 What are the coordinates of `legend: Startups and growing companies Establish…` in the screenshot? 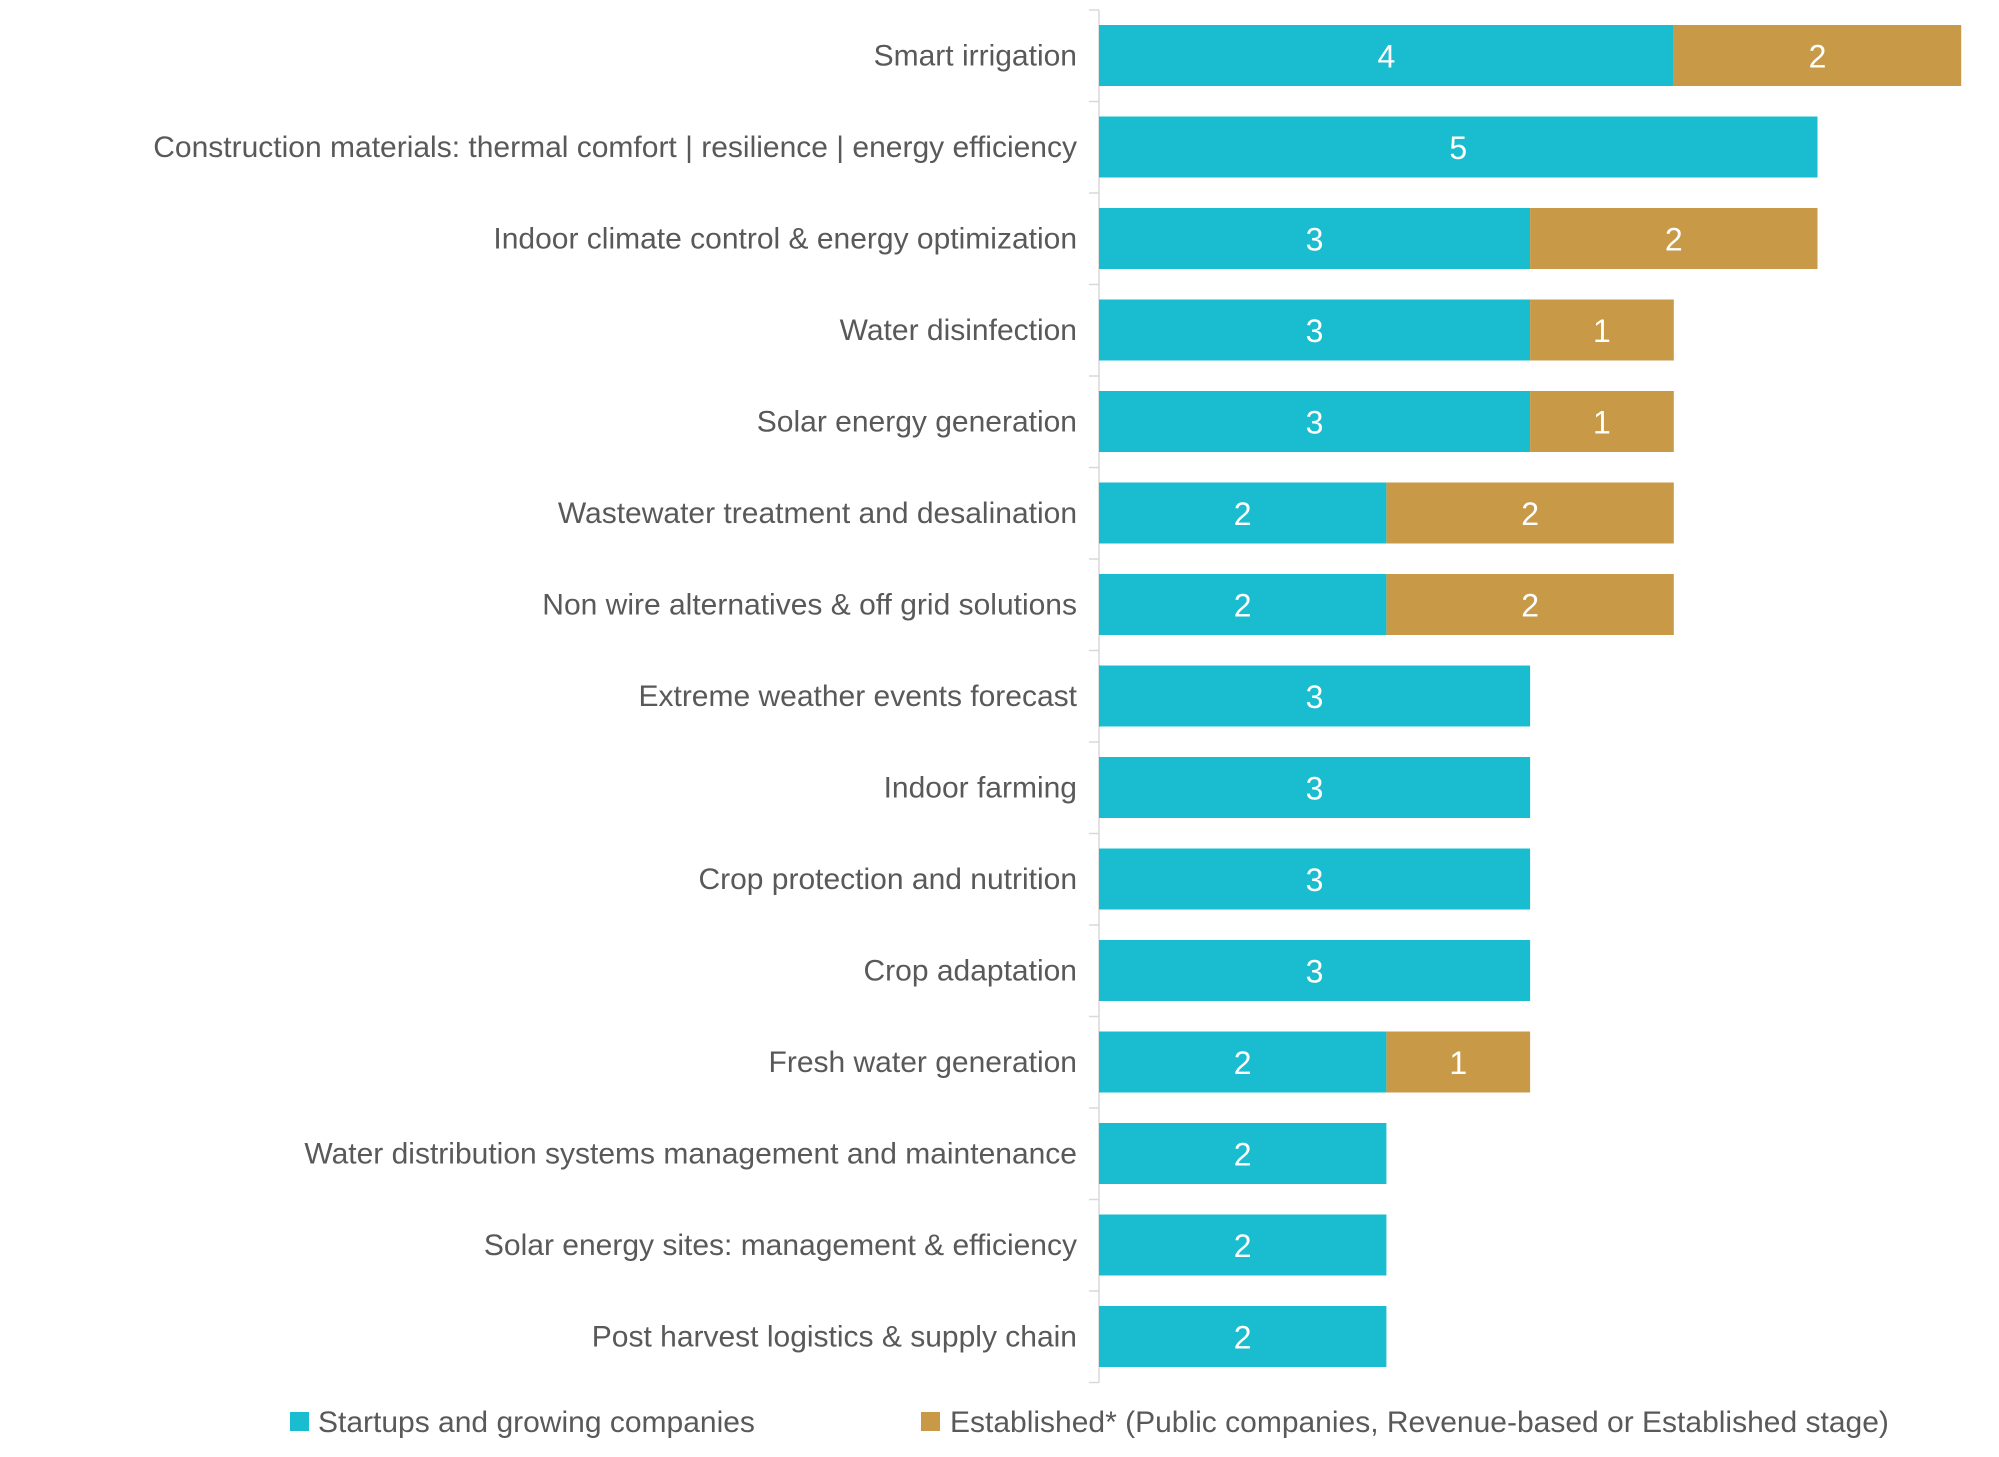 It's located at (1089, 1422).